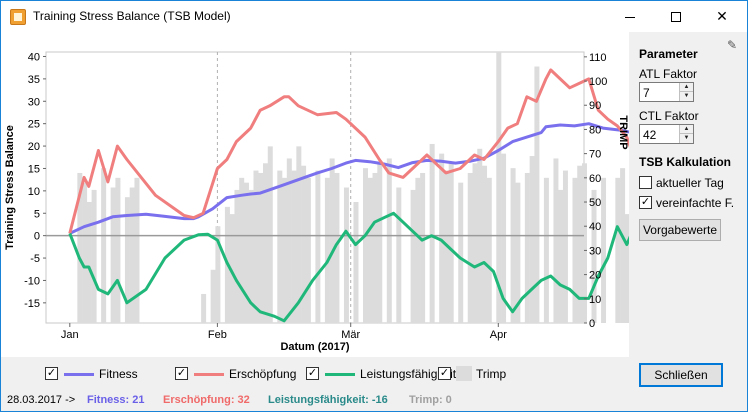  Describe the element at coordinates (732, 45) in the screenshot. I see `pin-icon: ✎` at that location.